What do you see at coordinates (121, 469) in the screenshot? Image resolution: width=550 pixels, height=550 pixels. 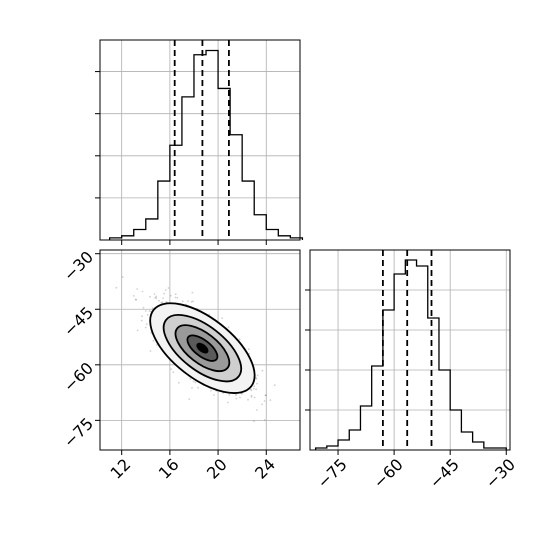 I see `joint-x-tick-label-0: 12` at bounding box center [121, 469].